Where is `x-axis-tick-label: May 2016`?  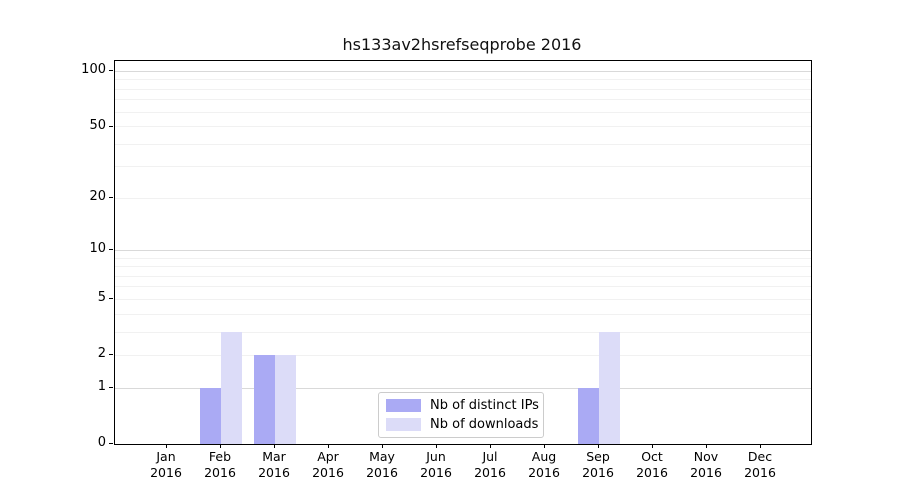
x-axis-tick-label: May 2016 is located at coordinates (382, 465).